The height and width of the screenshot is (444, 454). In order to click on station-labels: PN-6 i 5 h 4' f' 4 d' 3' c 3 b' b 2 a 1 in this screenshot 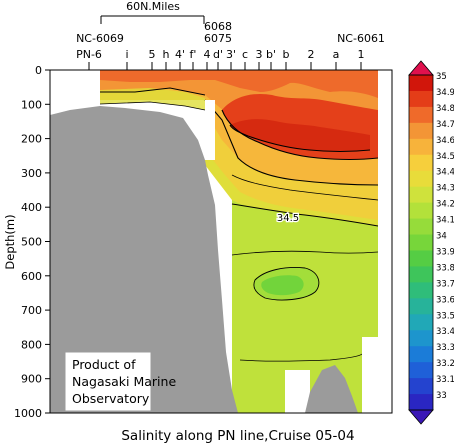, I will do `click(220, 59)`.